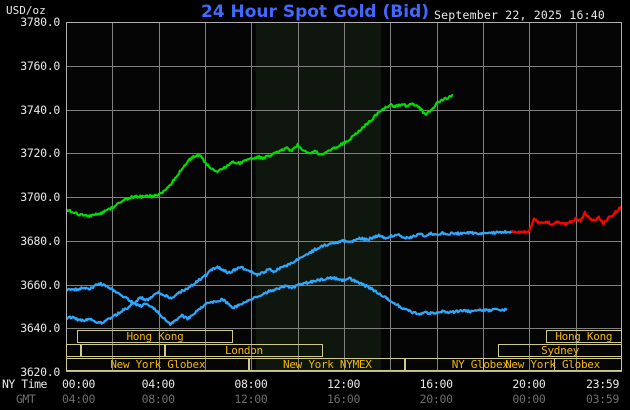 This screenshot has width=630, height=410. Describe the element at coordinates (603, 384) in the screenshot. I see `x-axis-ny-tick-label: 23:59` at that location.